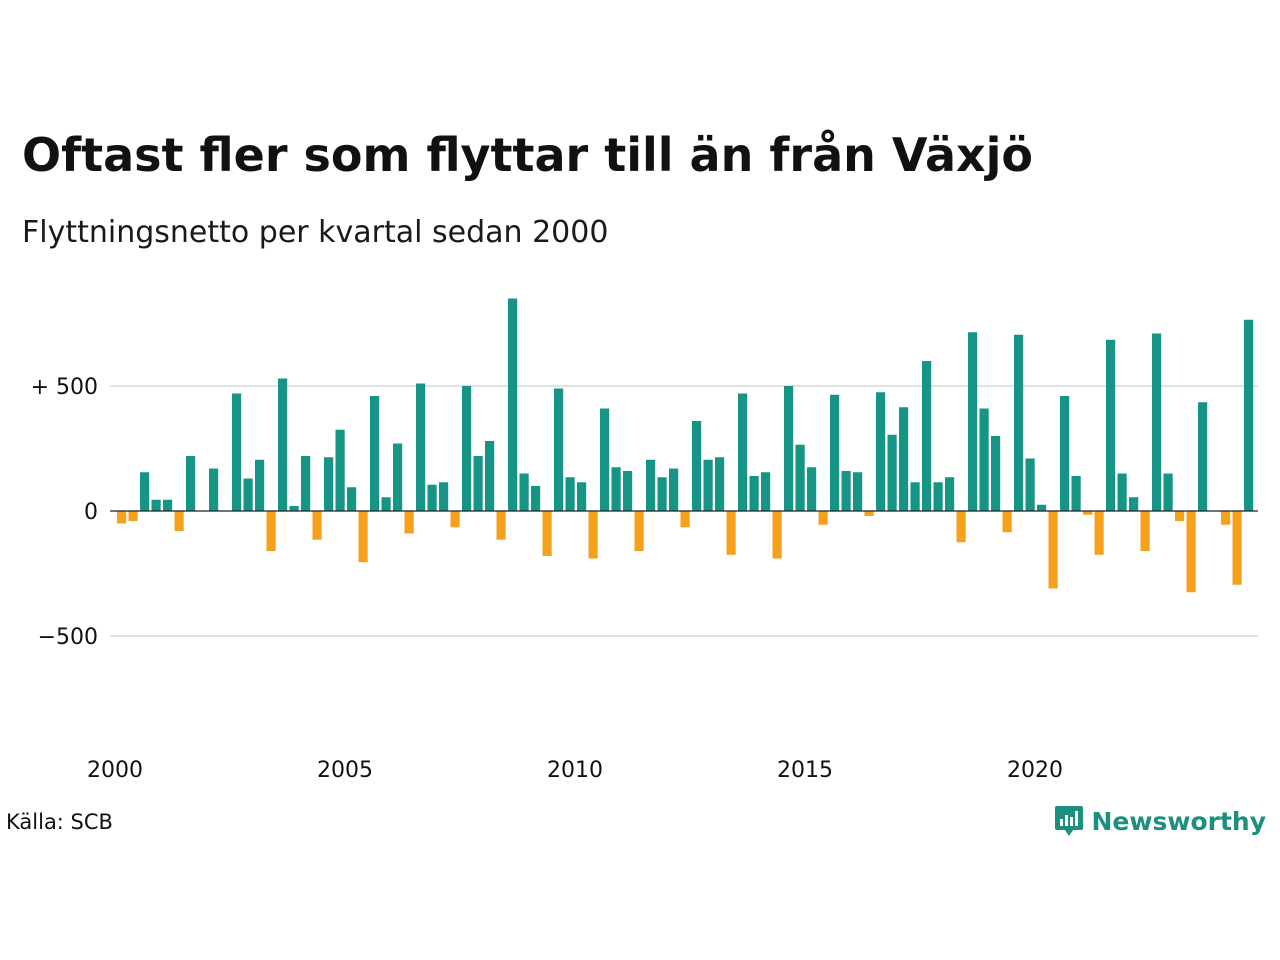  I want to click on brand-name: Newsworthy, so click(1179, 821).